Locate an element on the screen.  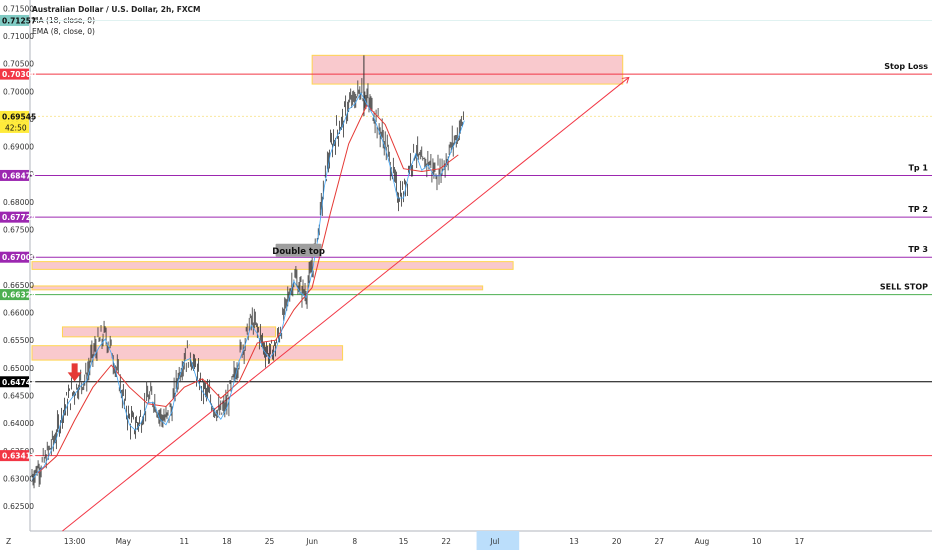
x-tick-label: 11 is located at coordinates (184, 541).